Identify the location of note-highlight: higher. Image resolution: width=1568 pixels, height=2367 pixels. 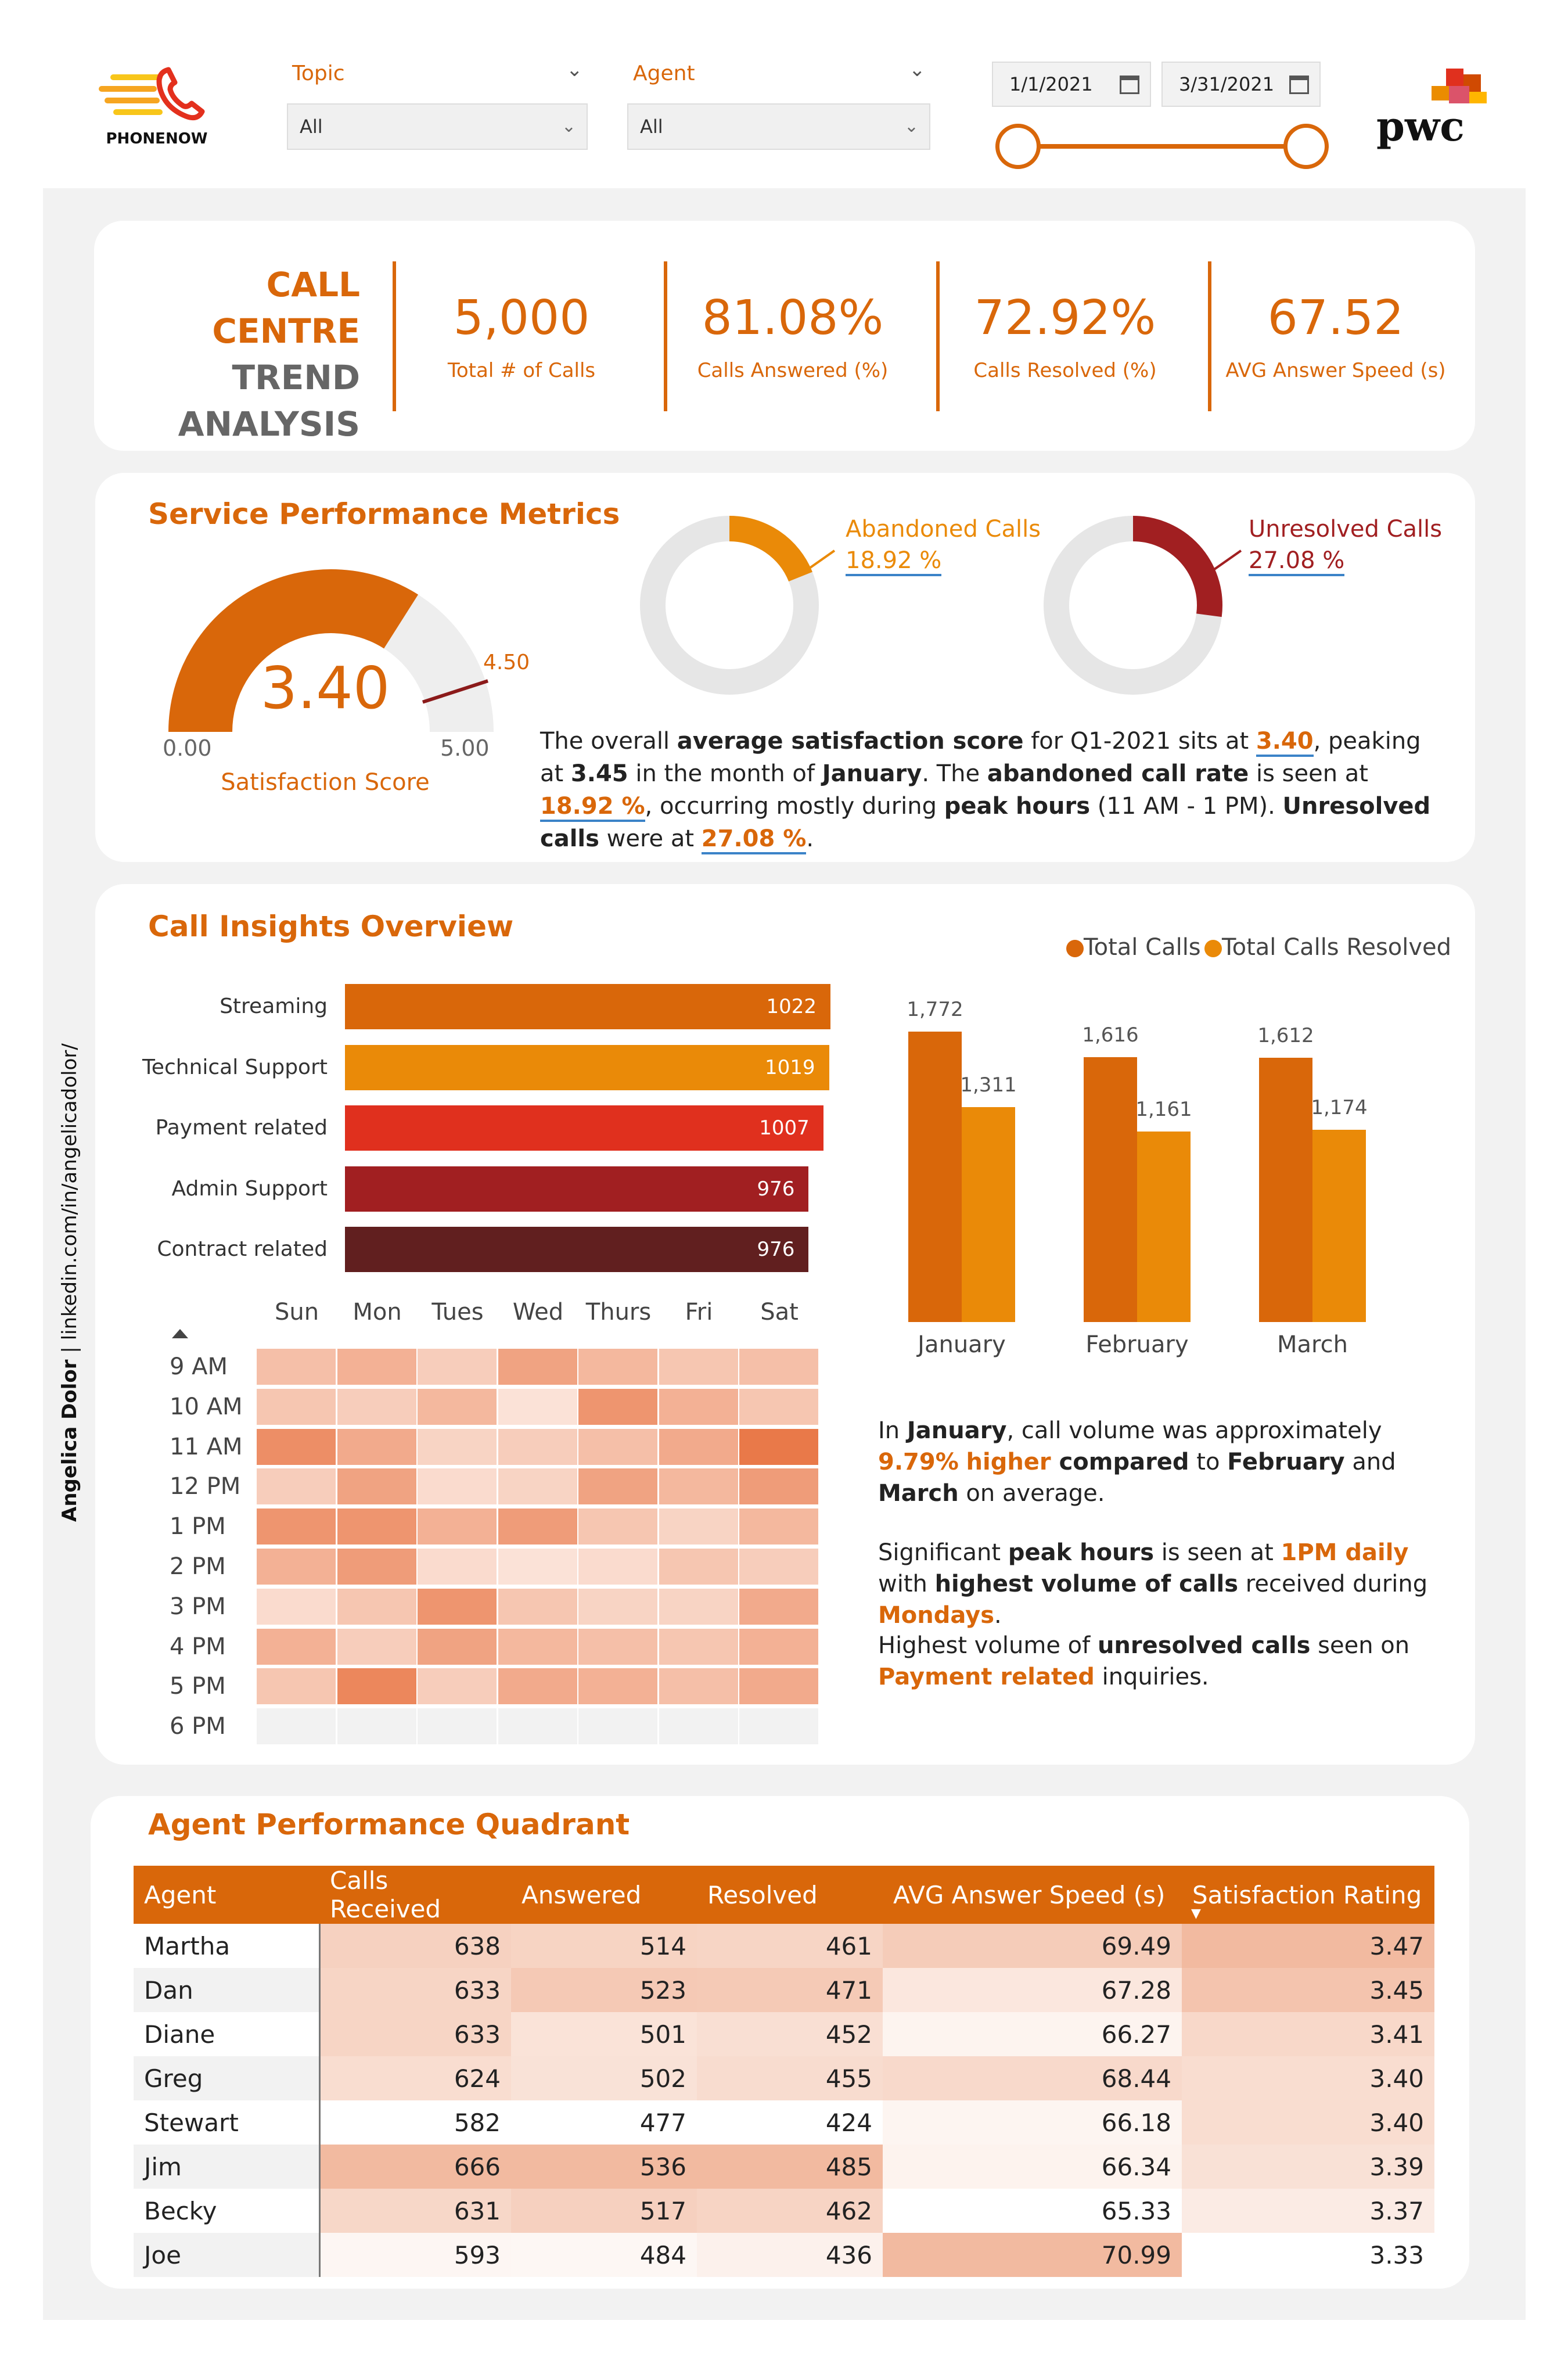
(1008, 1462).